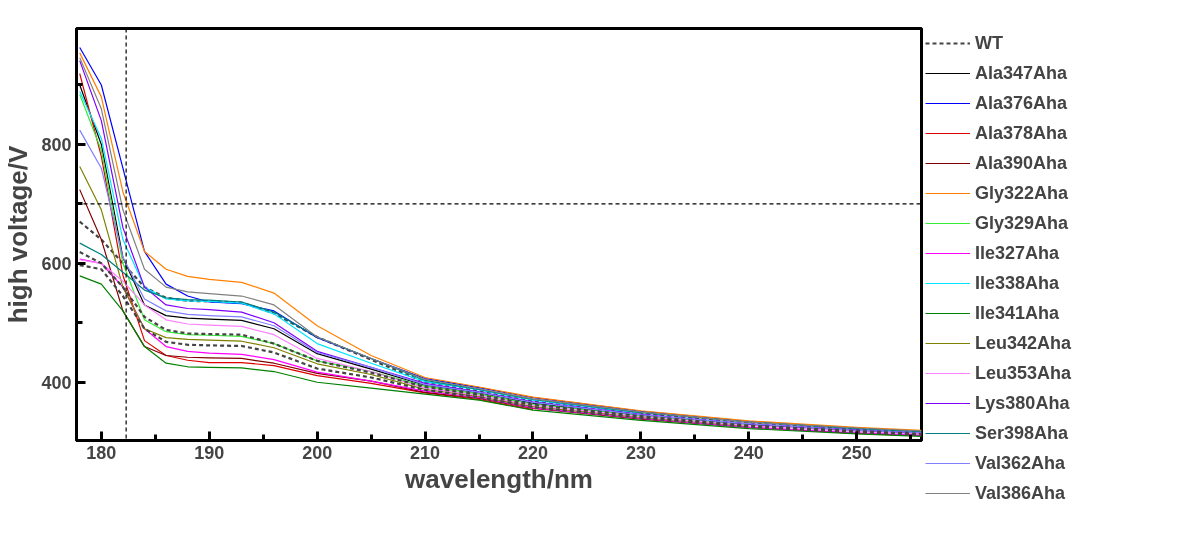  Describe the element at coordinates (1022, 403) in the screenshot. I see `legend-label: Lys380Aha` at that location.